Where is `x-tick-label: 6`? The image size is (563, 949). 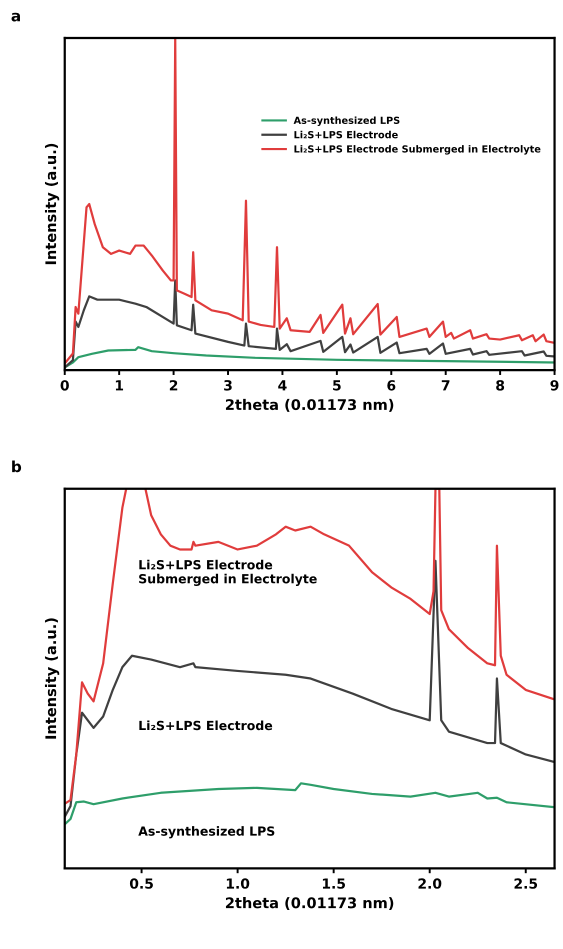 x-tick-label: 6 is located at coordinates (391, 385).